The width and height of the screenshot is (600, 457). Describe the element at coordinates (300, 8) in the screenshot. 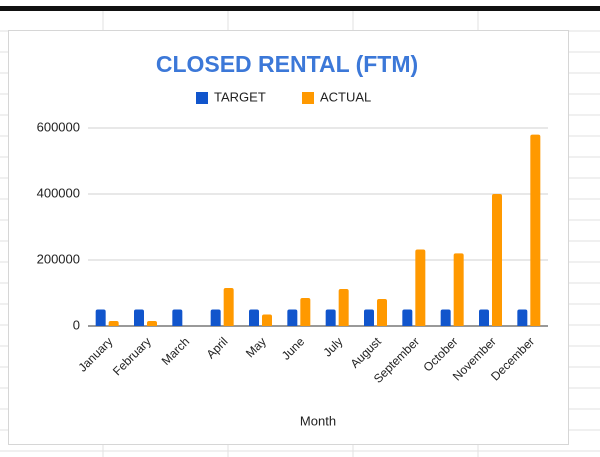

I see `top-border` at that location.